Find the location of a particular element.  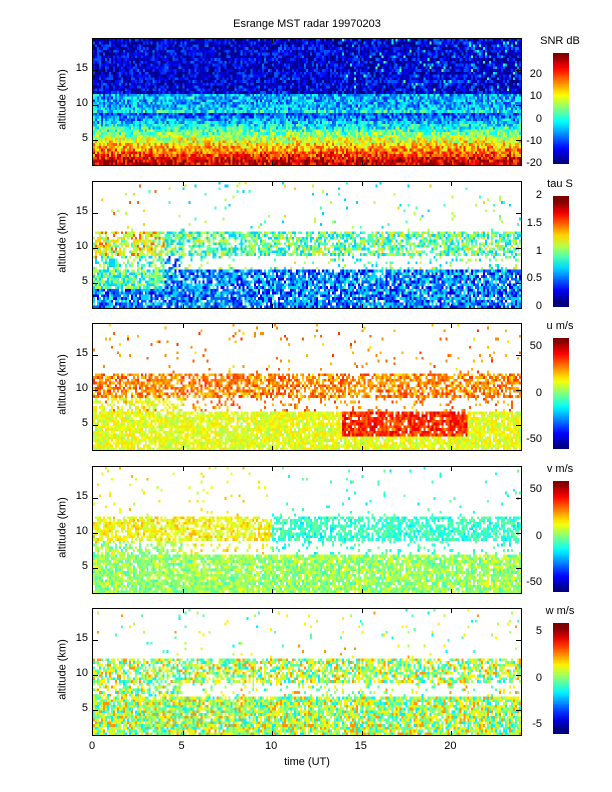

colorbar-label: tau S is located at coordinates (560, 184).